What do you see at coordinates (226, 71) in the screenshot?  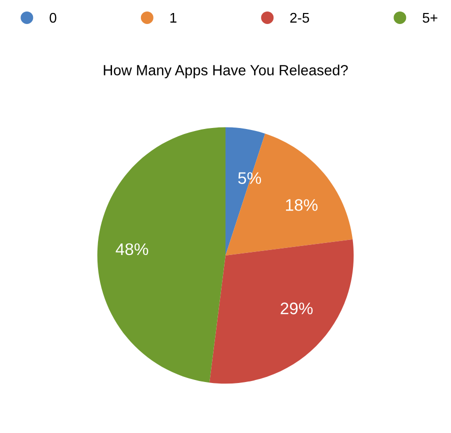 I see `text: How Many Apps Have You Released?` at bounding box center [226, 71].